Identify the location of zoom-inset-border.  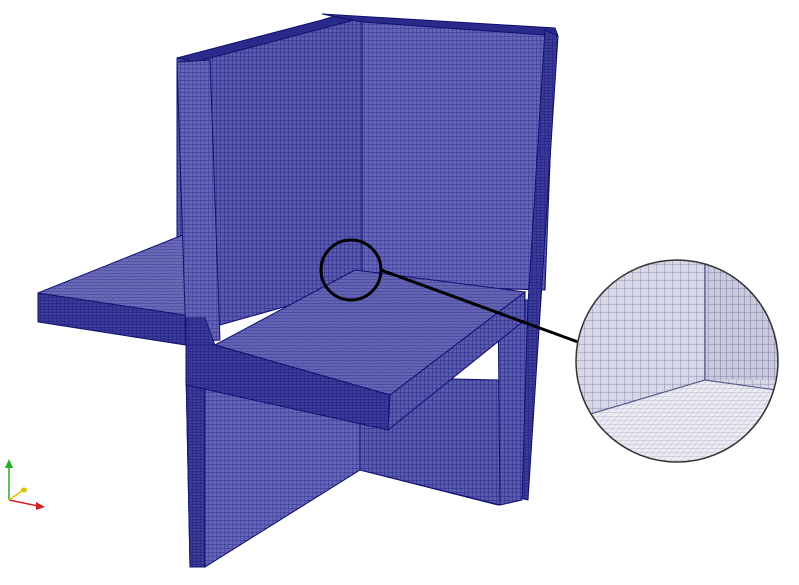
(677, 361).